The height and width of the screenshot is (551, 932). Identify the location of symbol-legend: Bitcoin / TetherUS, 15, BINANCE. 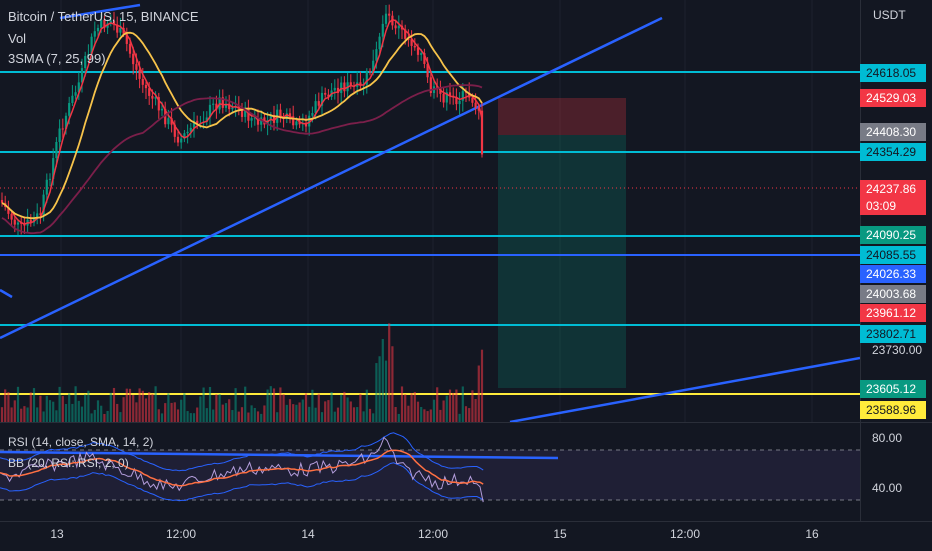
(103, 16).